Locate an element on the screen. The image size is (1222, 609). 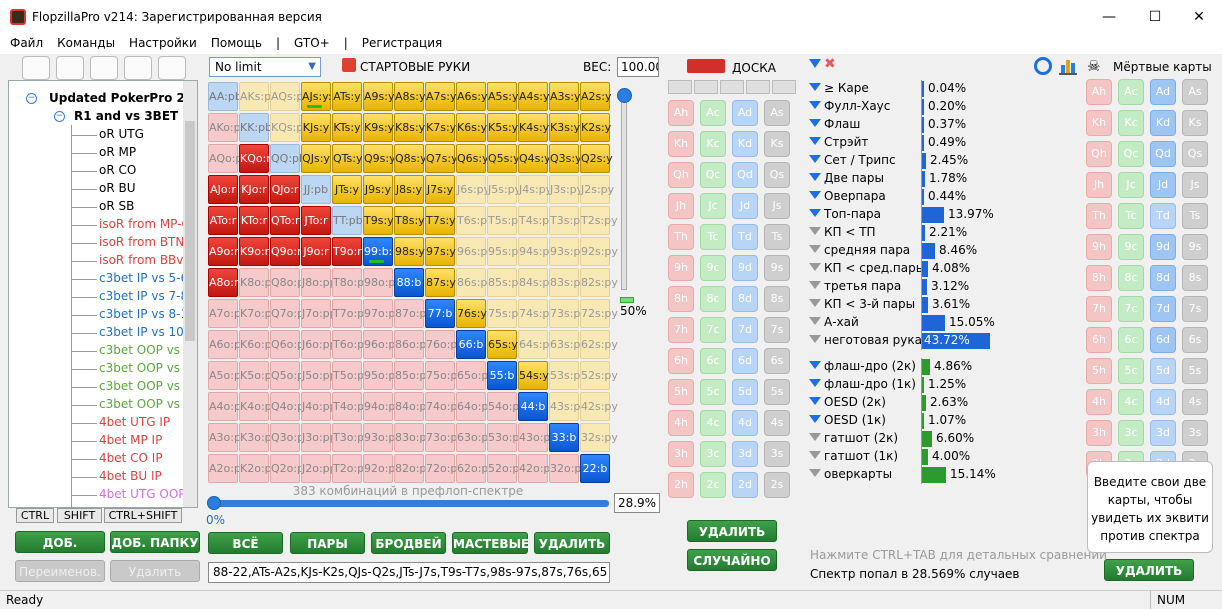
board-card-As: As is located at coordinates (777, 113).